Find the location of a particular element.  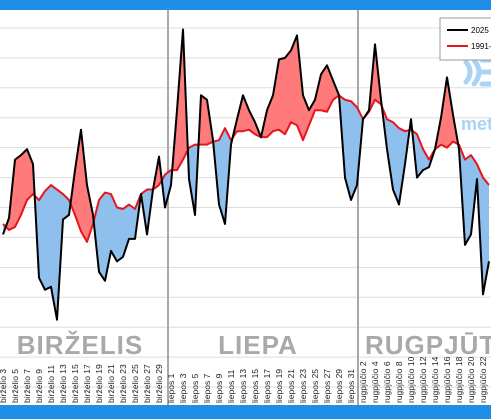

x-tick-label: birželio 3 is located at coordinates (4, 386).